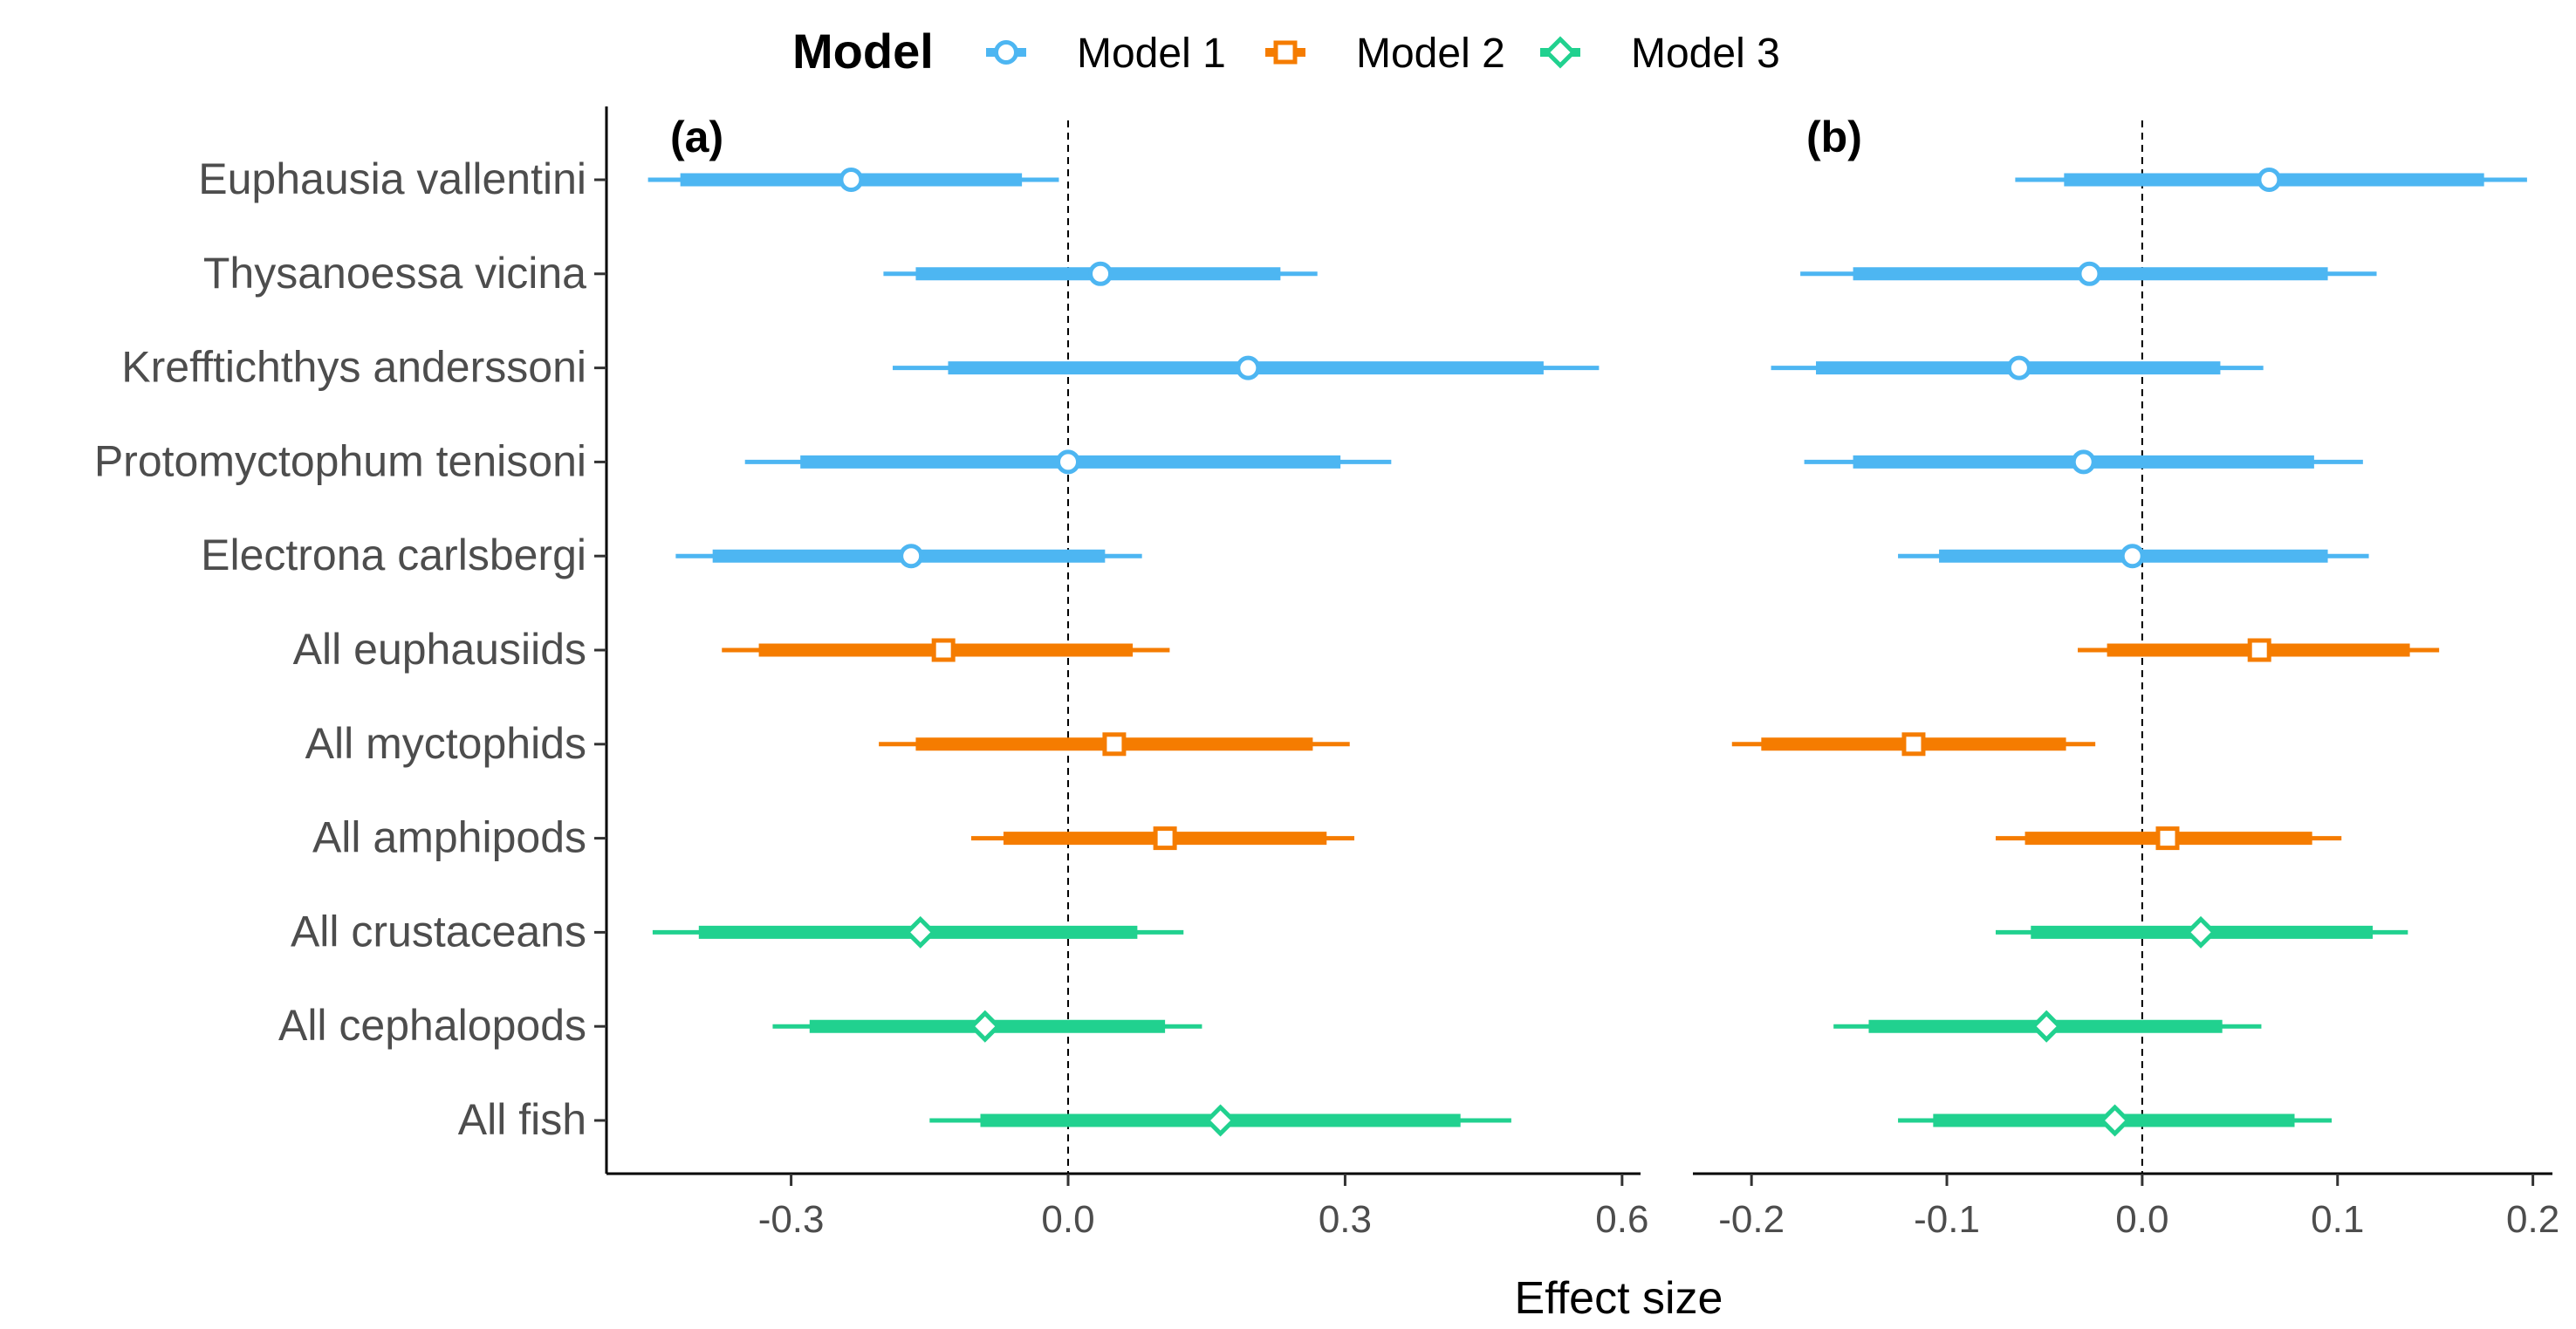  I want to click on y-tick-label: All euphausiids, so click(439, 649).